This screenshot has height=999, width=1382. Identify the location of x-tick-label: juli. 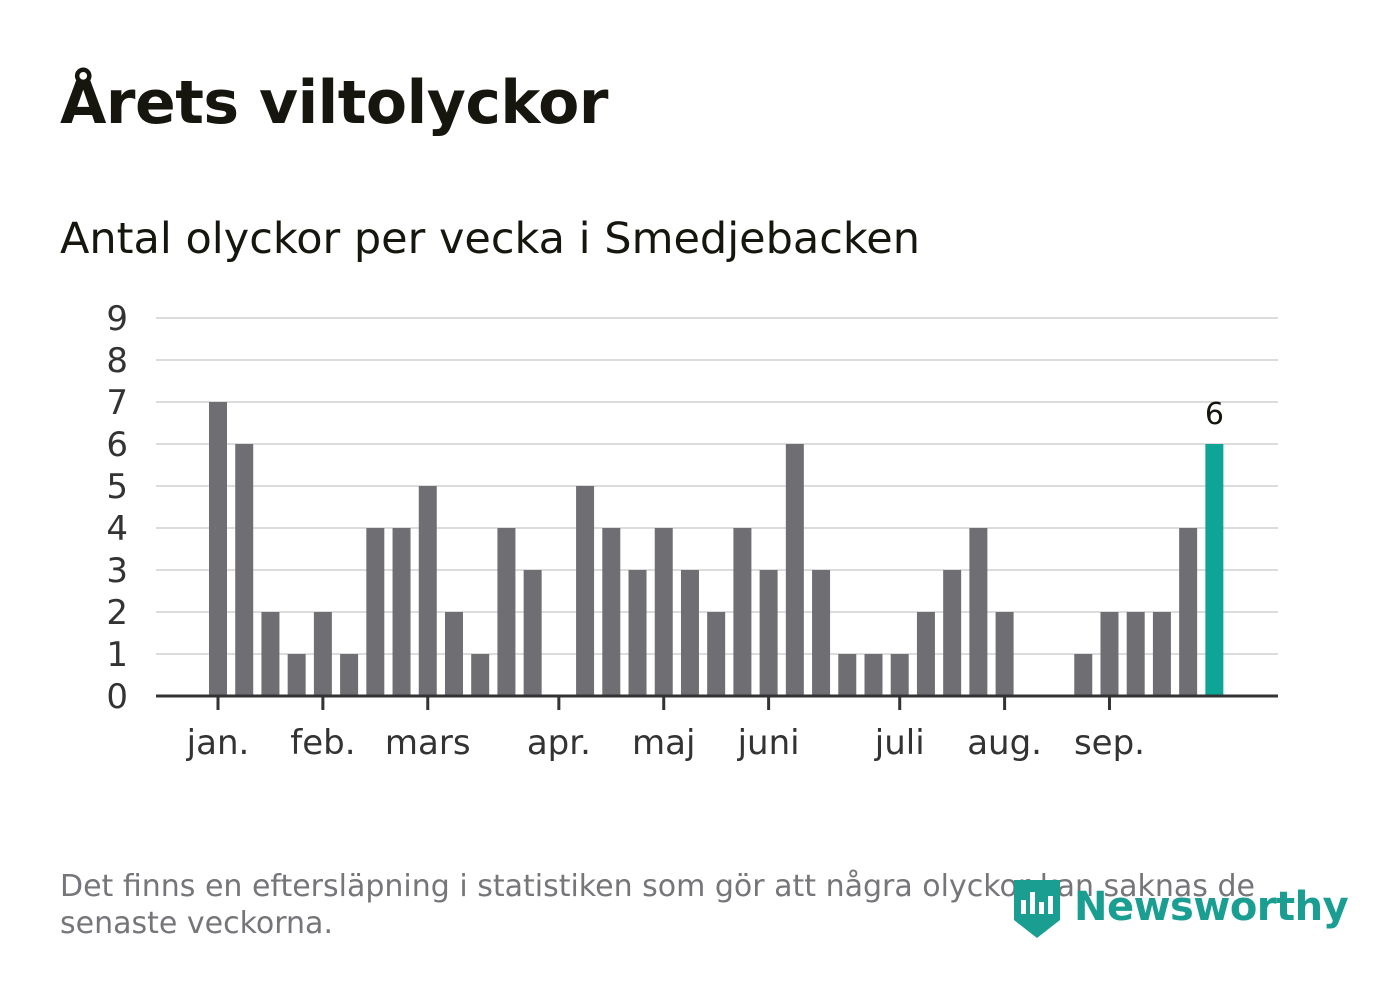
(899, 743).